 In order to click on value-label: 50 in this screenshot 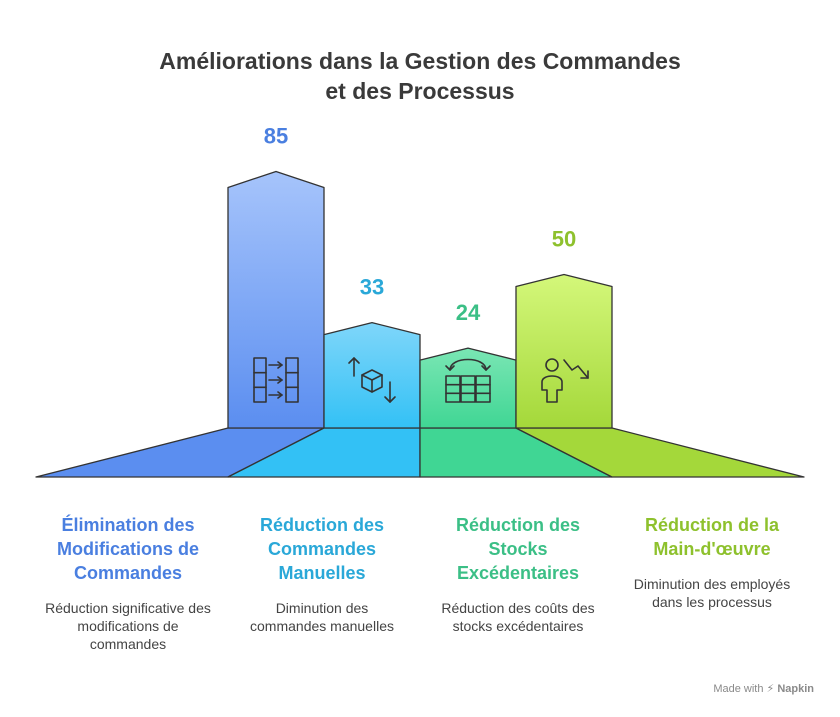, I will do `click(564, 239)`.